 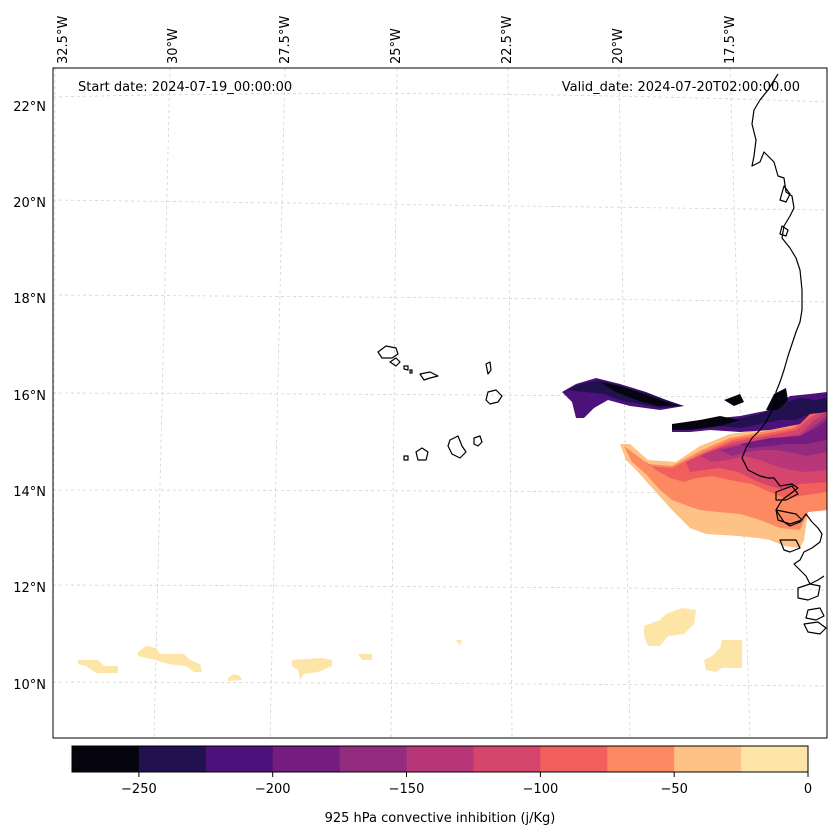 What do you see at coordinates (29, 588) in the screenshot?
I see `lat-label: 12°N` at bounding box center [29, 588].